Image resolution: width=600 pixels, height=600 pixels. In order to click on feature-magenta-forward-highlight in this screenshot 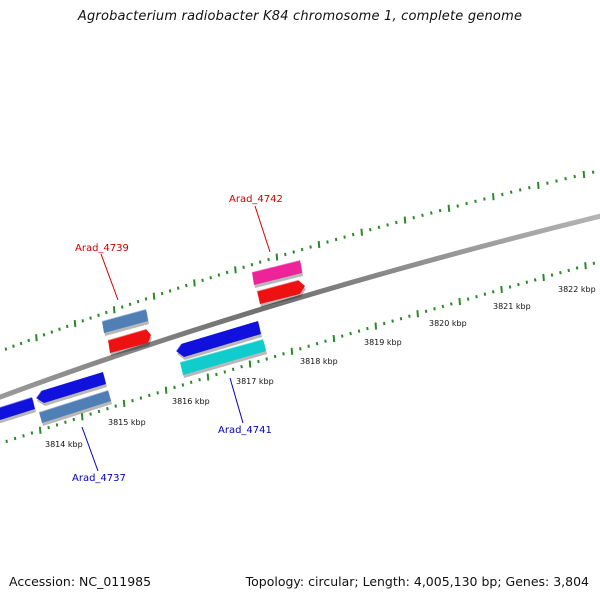, I will do `click(276, 266)`.